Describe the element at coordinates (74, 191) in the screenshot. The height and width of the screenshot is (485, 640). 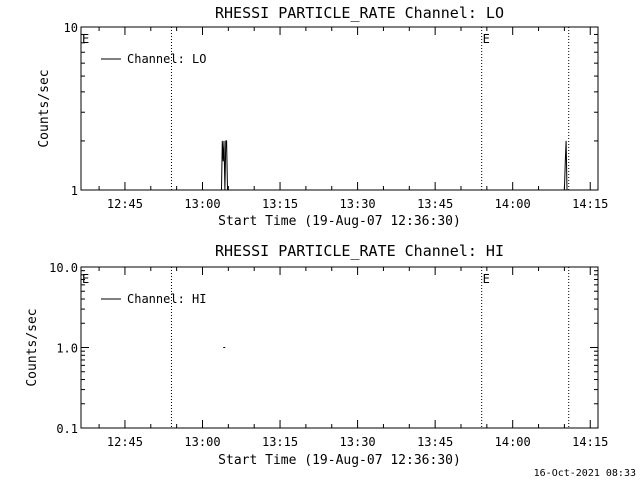
I see `y-tick-label: 1` at that location.